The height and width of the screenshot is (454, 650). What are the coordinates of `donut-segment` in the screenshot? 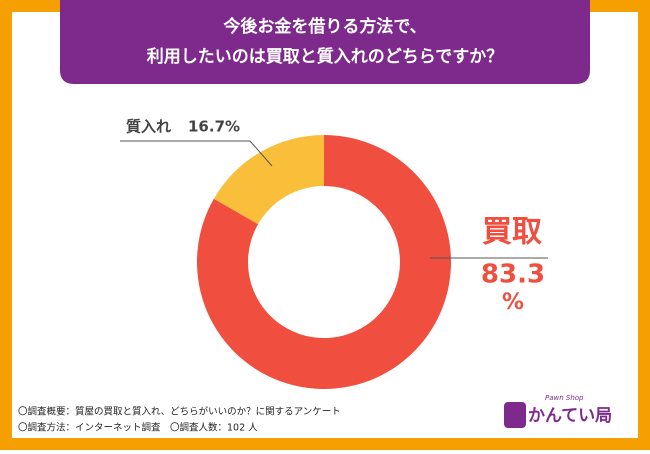 It's located at (268, 180).